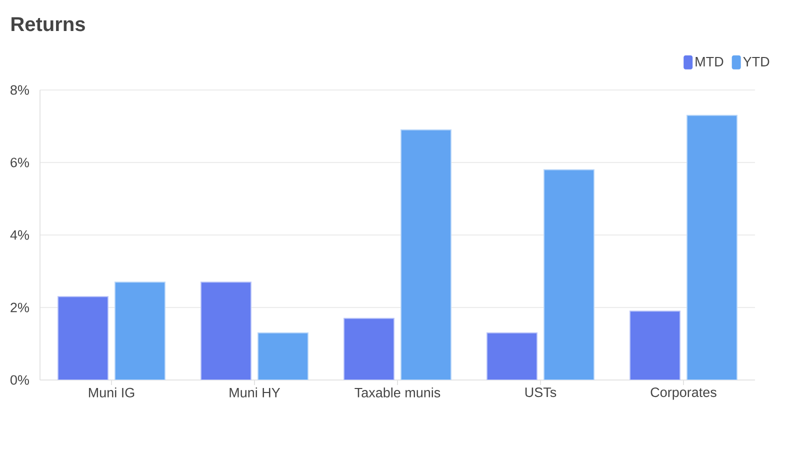 The width and height of the screenshot is (800, 450). Describe the element at coordinates (540, 393) in the screenshot. I see `x-tick-label: USTs` at that location.